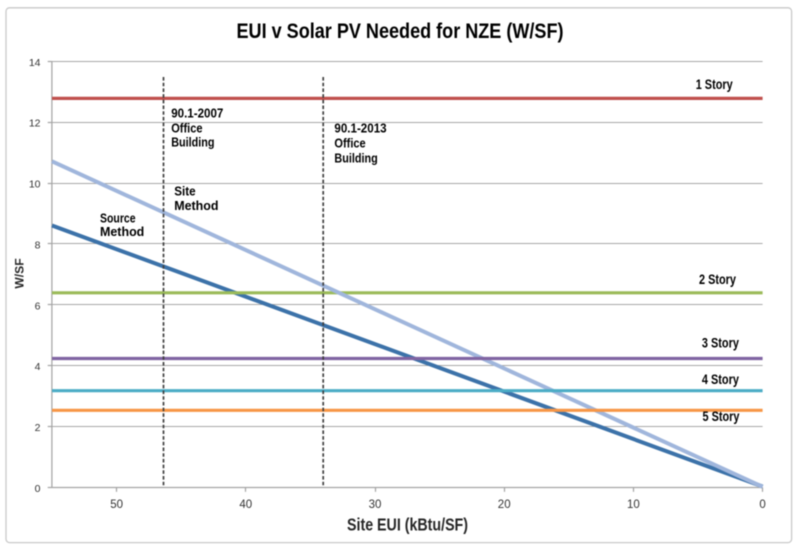  Describe the element at coordinates (714, 84) in the screenshot. I see `svg-text: 1 Story` at that location.